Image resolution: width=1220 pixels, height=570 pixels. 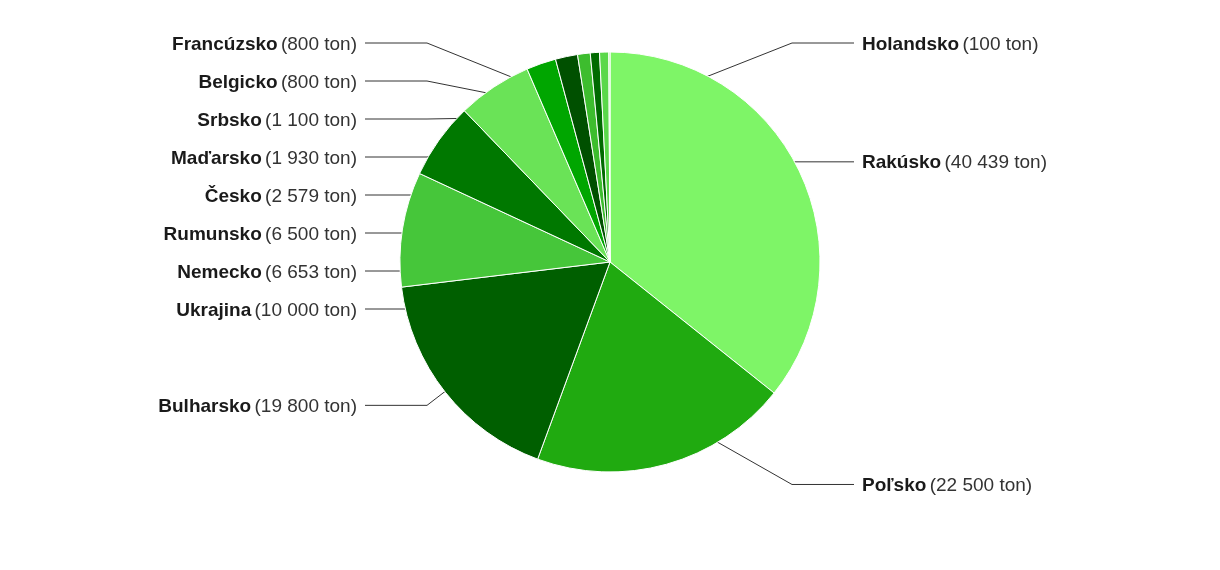 I want to click on data-label: (10 000 ton), so click(x=305, y=309).